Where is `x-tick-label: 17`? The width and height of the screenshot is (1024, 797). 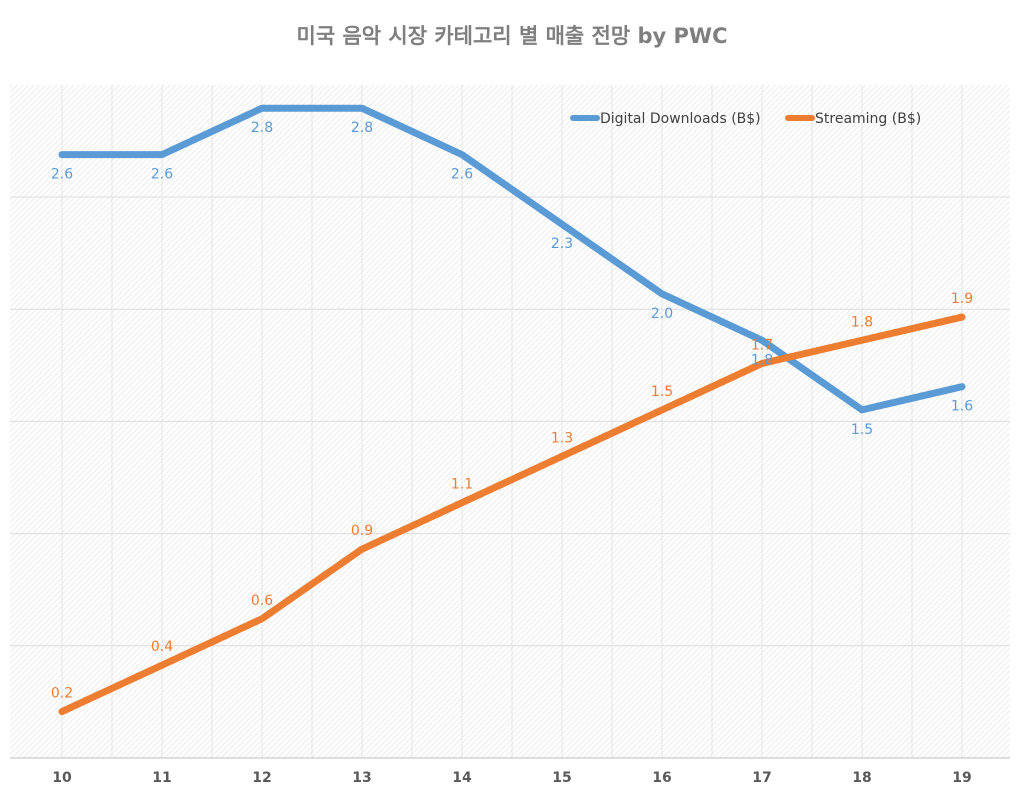
x-tick-label: 17 is located at coordinates (761, 778).